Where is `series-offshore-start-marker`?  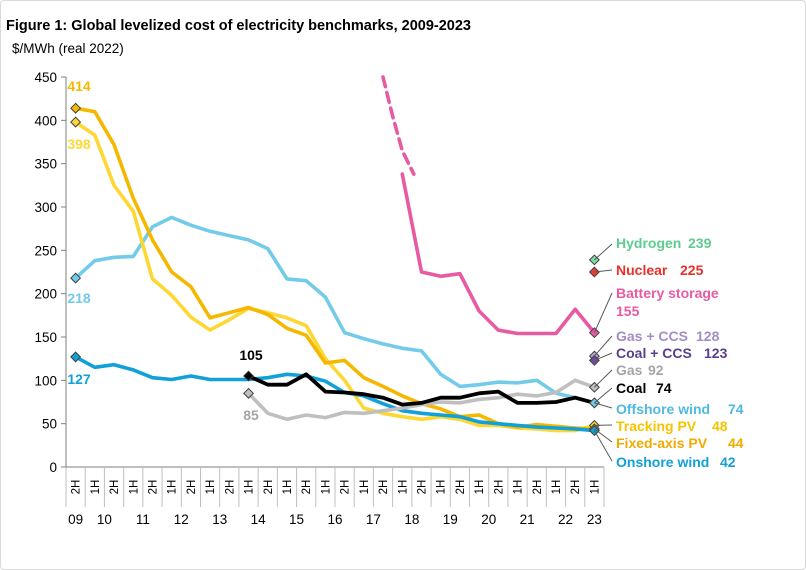 series-offshore-start-marker is located at coordinates (76, 278).